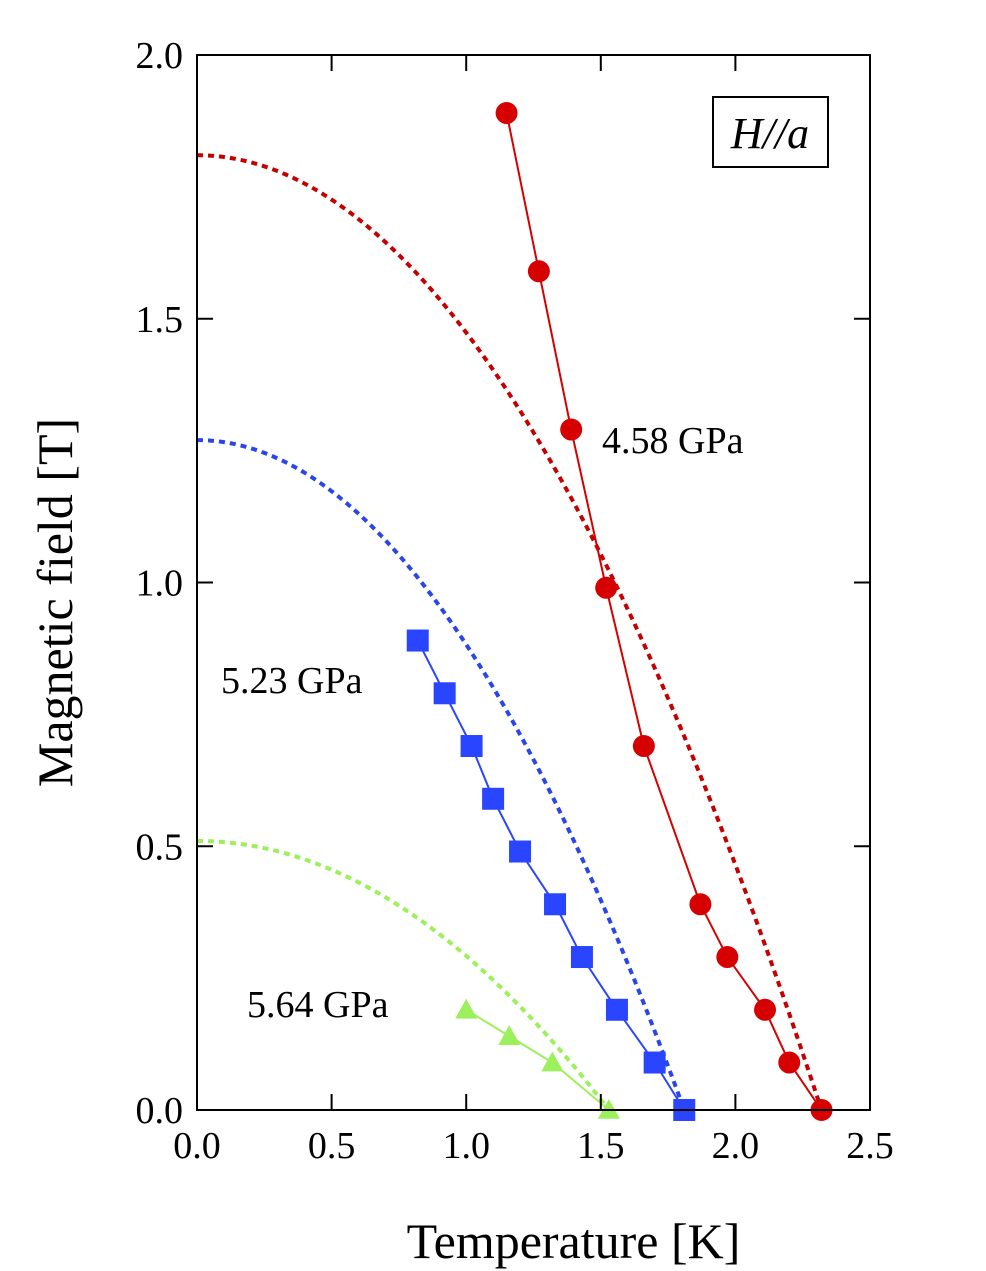  I want to click on x-axis-title: Temperature [K], so click(574, 1241).